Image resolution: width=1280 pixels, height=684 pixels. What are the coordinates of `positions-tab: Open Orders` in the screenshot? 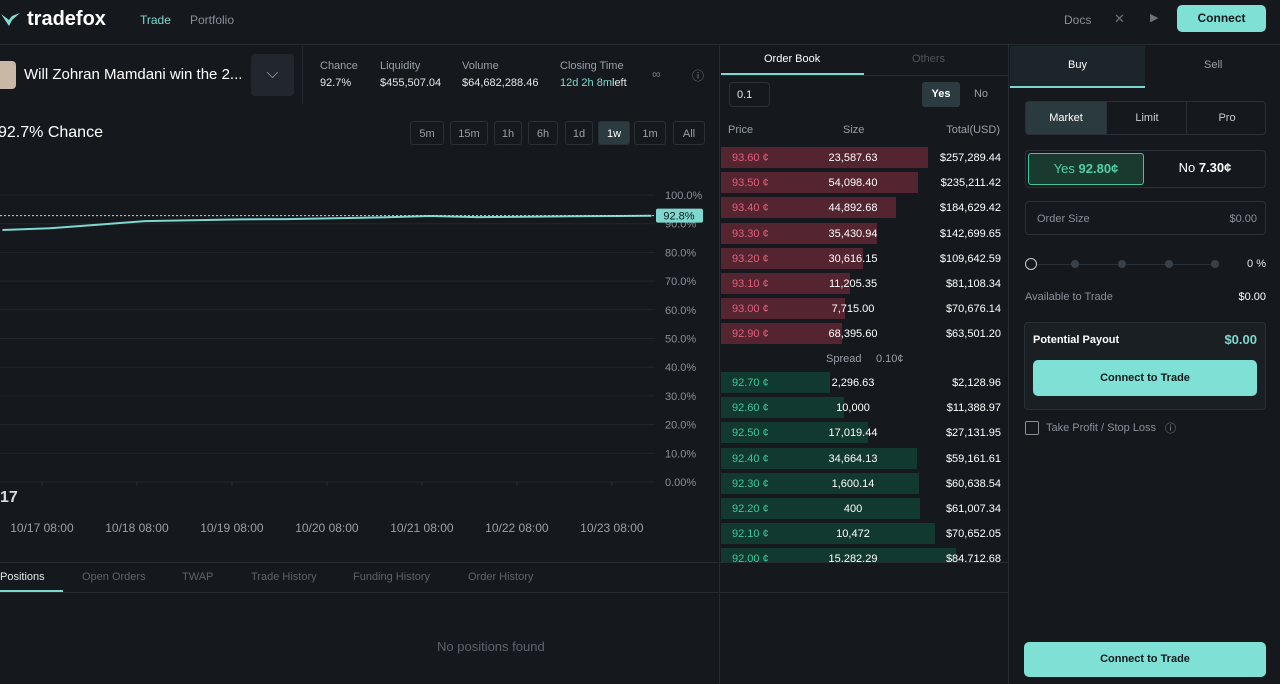 It's located at (114, 577).